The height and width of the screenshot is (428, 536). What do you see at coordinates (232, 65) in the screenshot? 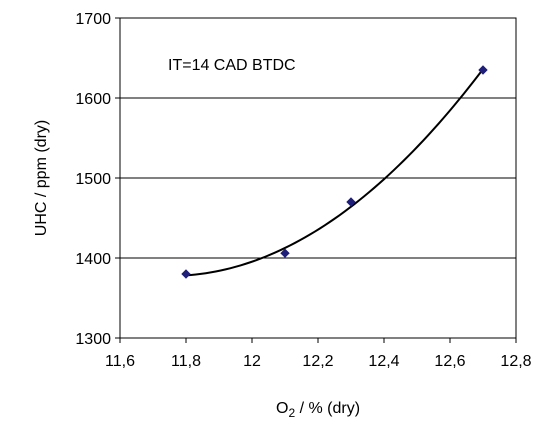
I see `annotation: IT=14 CAD BTDC` at bounding box center [232, 65].